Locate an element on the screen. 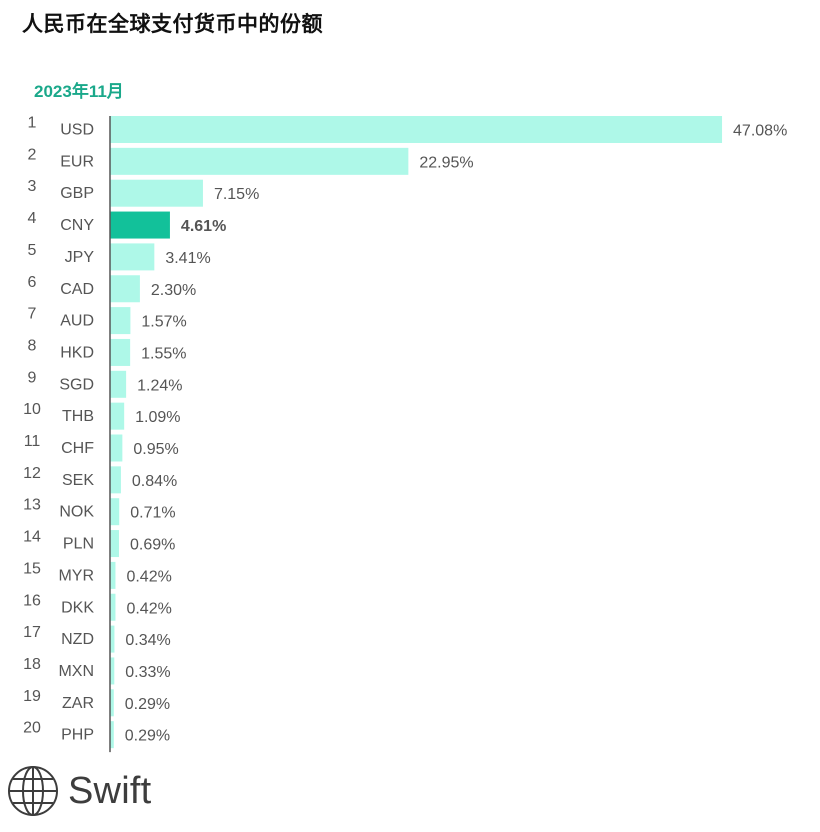 Image resolution: width=820 pixels, height=832 pixels. rank-label: 2 is located at coordinates (32, 154).